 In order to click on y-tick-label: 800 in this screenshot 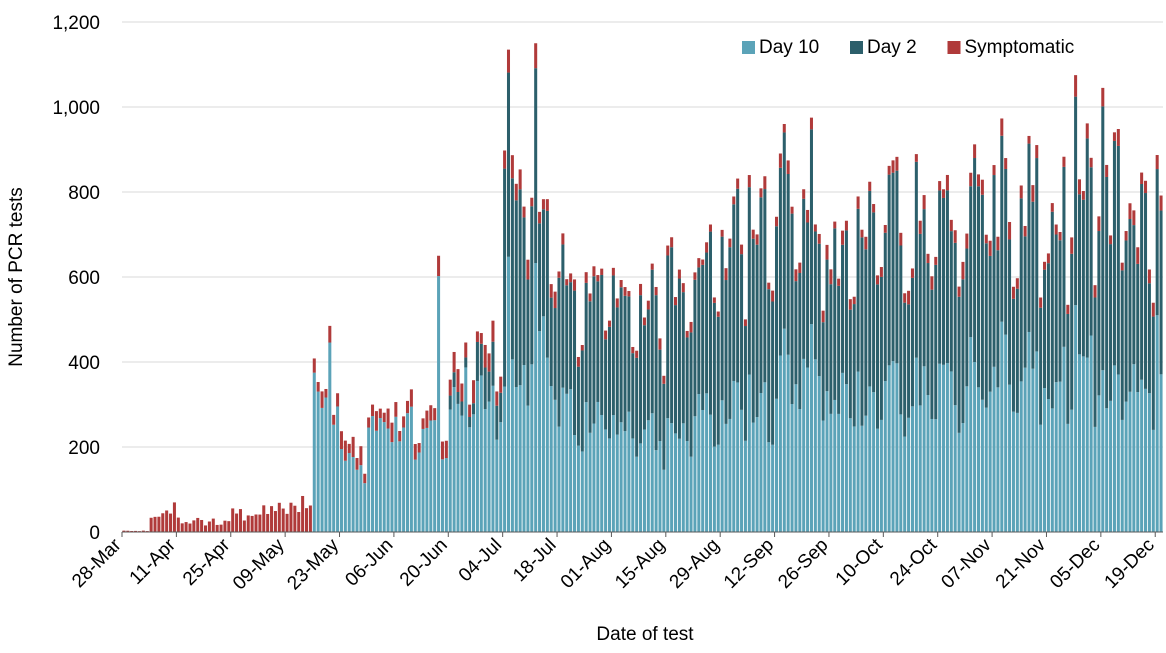, I will do `click(84, 193)`.